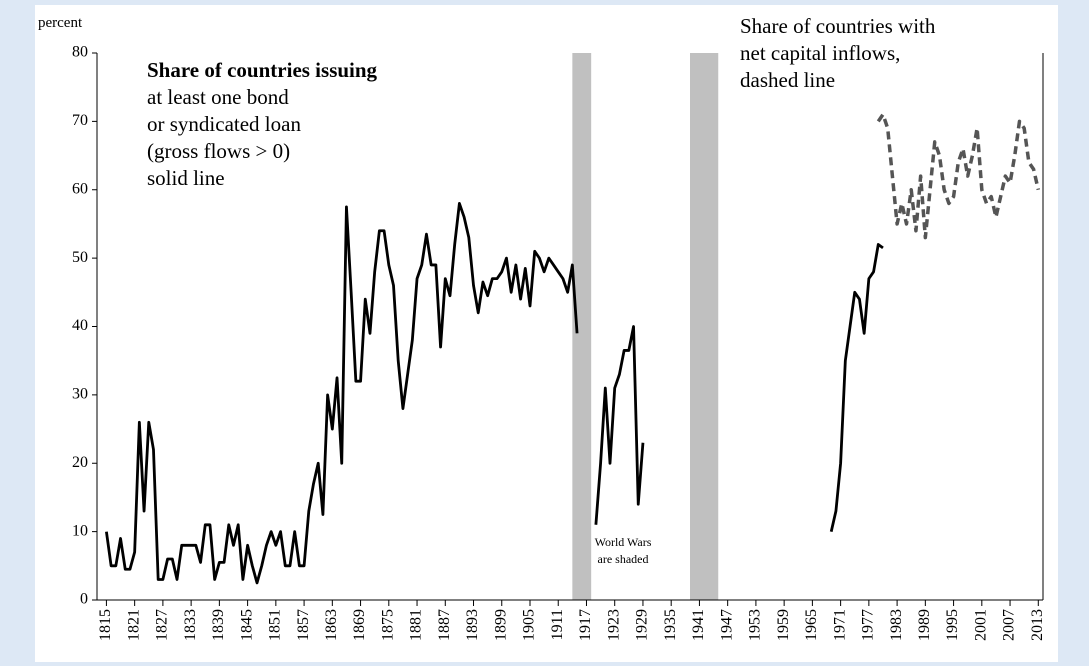  I want to click on x-tick-label: 1881, so click(416, 625).